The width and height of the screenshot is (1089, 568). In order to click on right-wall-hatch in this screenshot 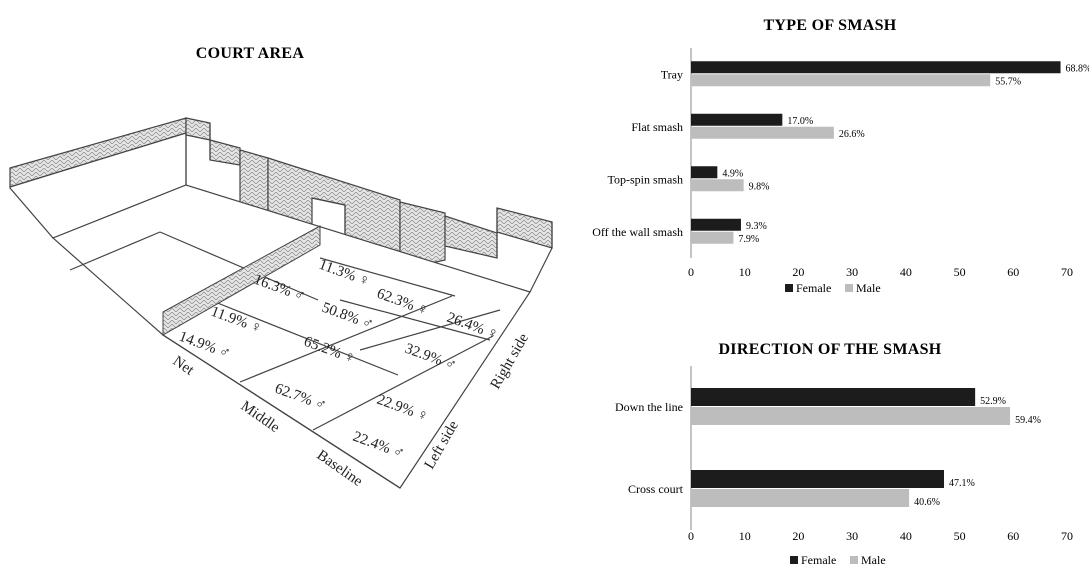, I will do `click(471, 237)`.